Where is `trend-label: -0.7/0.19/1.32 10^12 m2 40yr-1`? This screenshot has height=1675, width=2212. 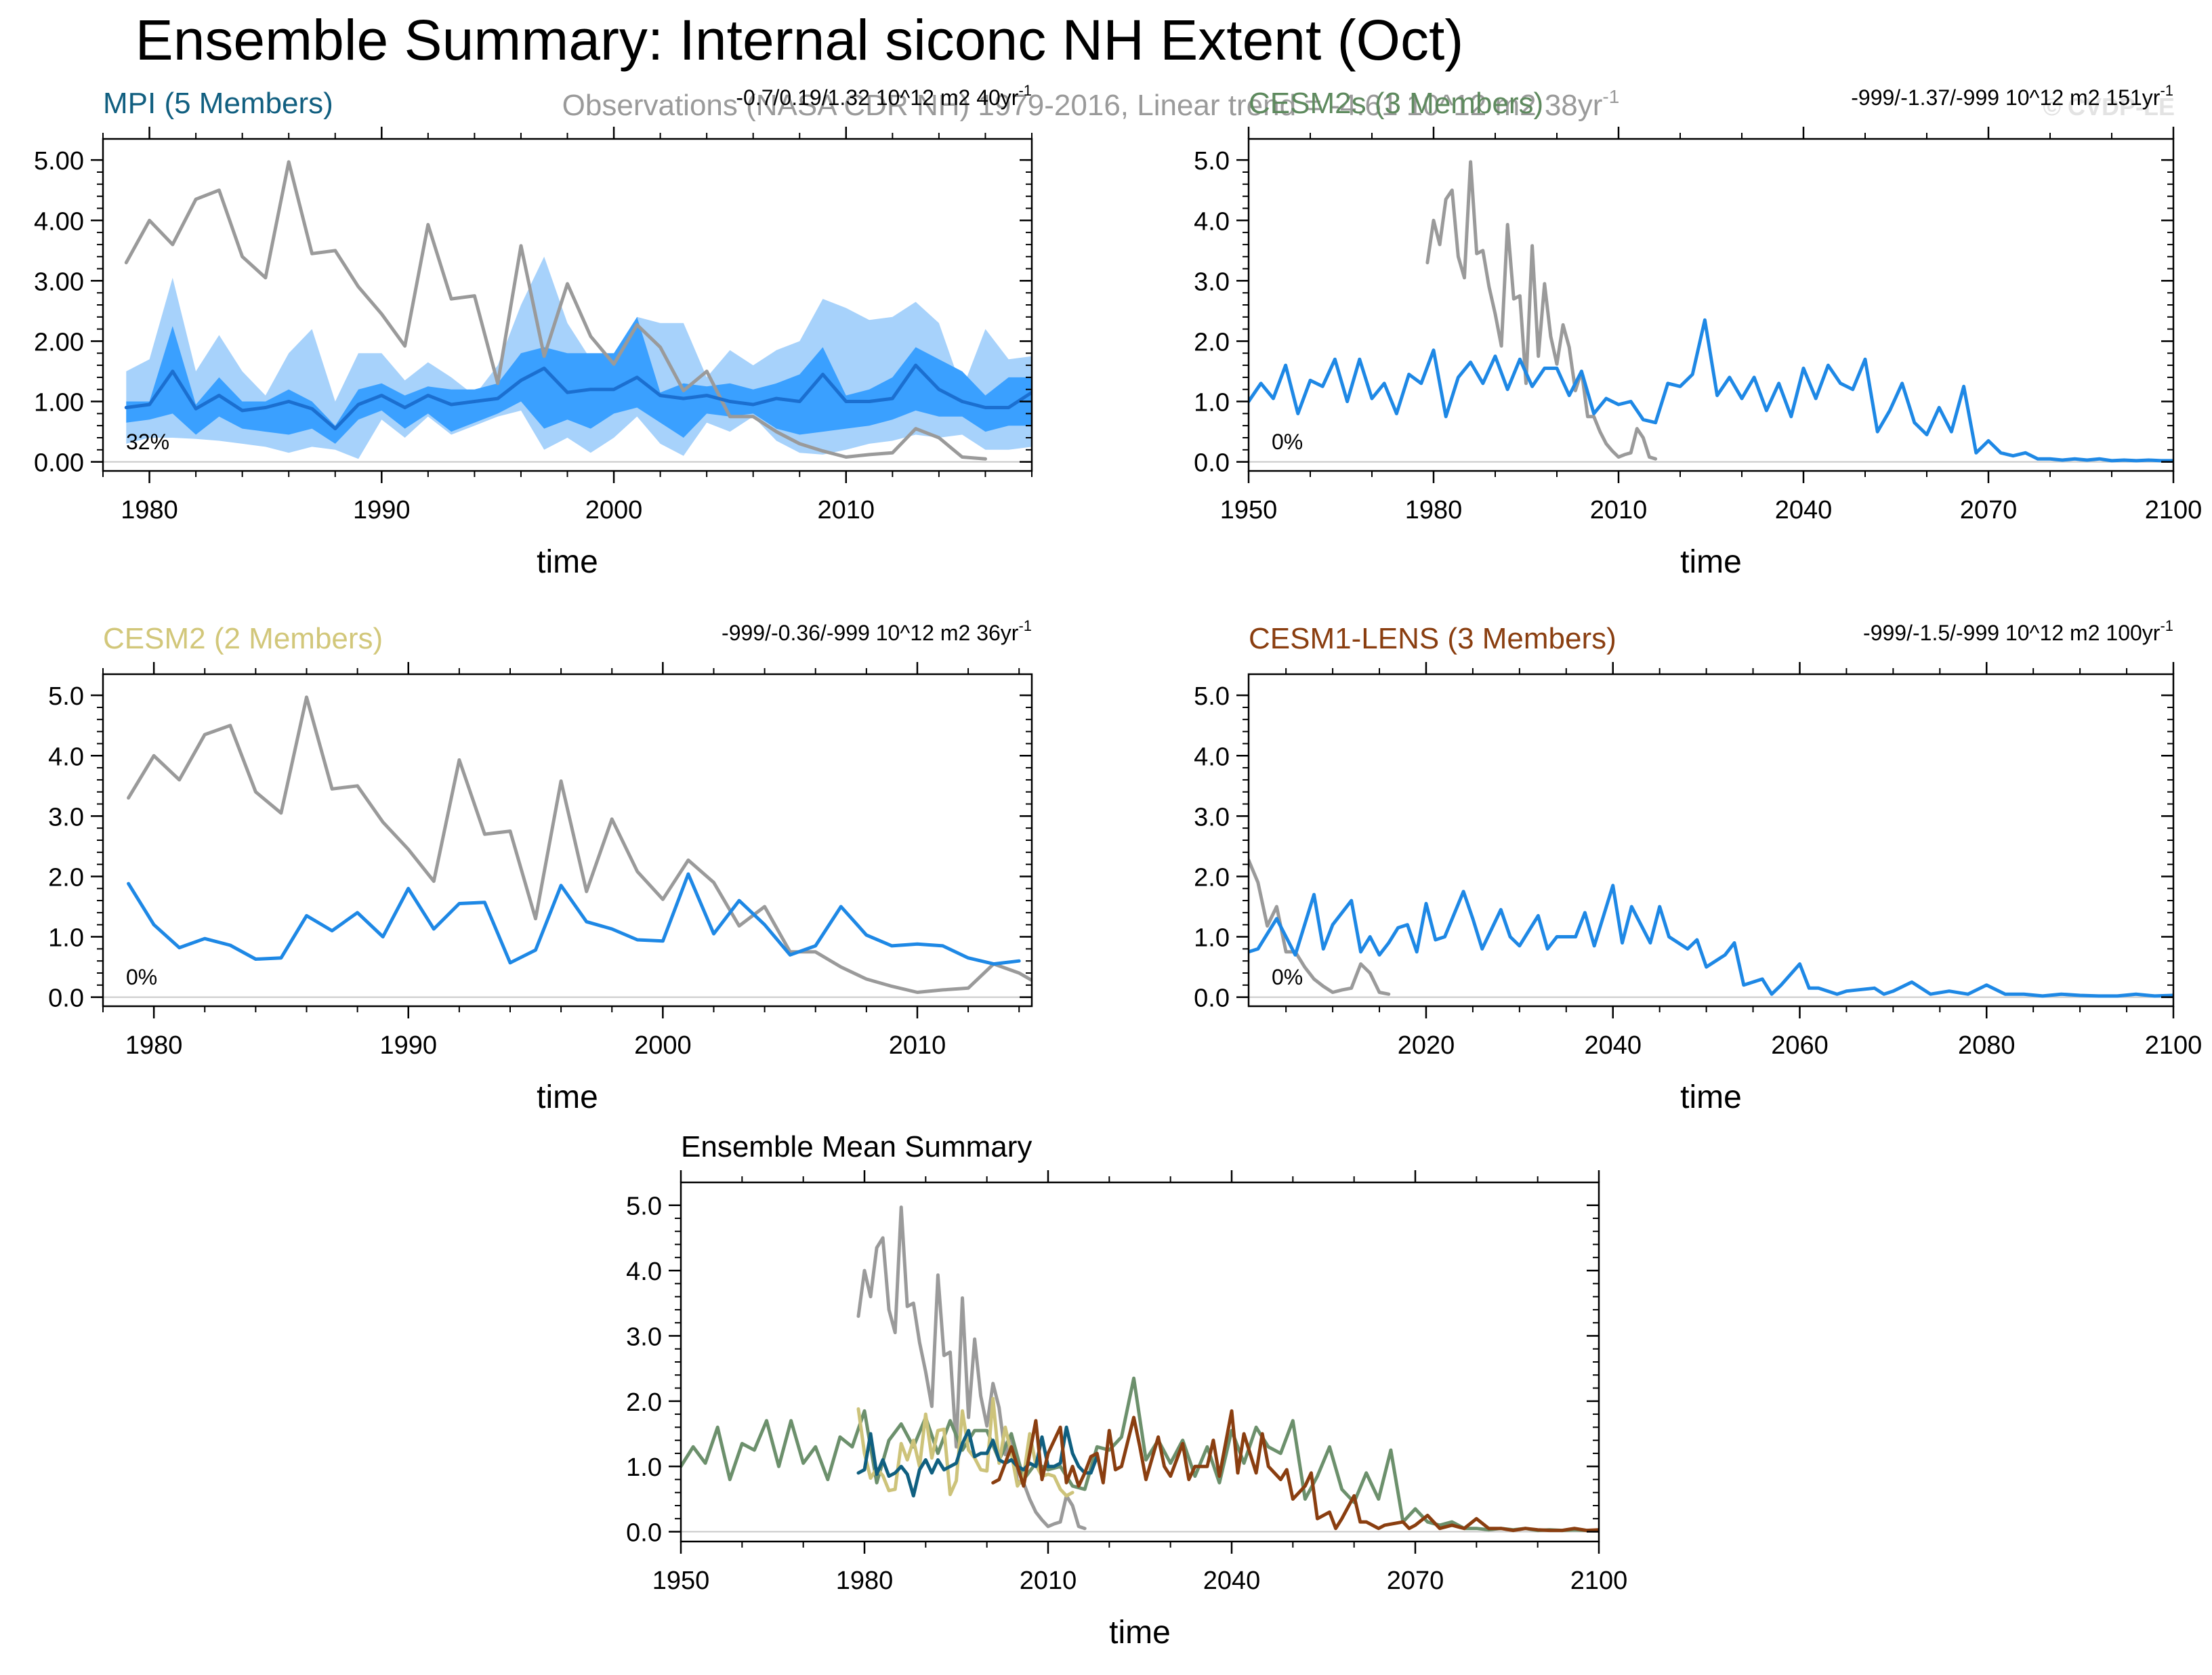
trend-label: -0.7/0.19/1.32 10^12 m2 40yr-1 is located at coordinates (884, 96).